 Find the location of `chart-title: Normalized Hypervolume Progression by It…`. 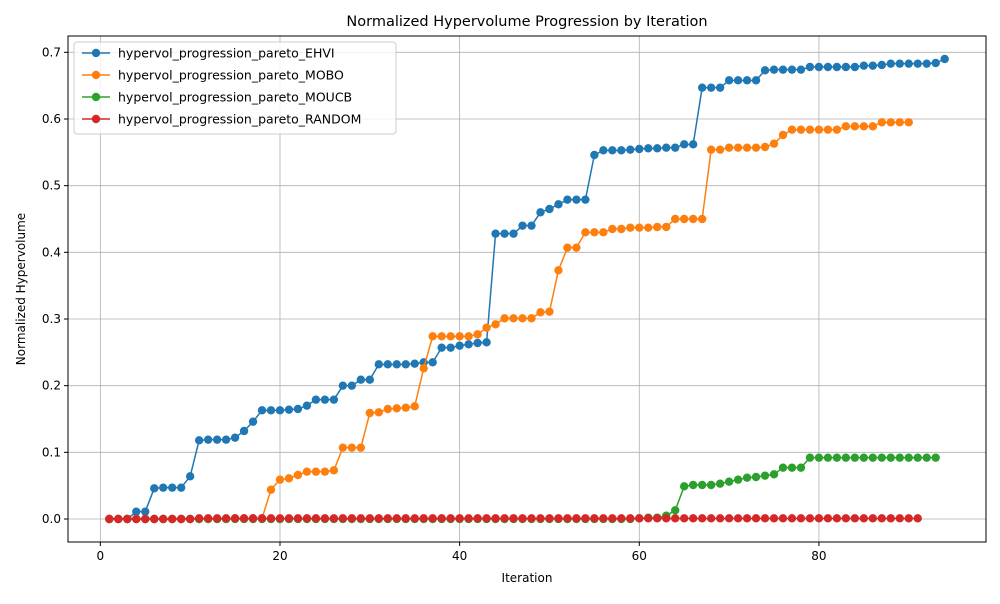

chart-title: Normalized Hypervolume Progression by It… is located at coordinates (526, 22).